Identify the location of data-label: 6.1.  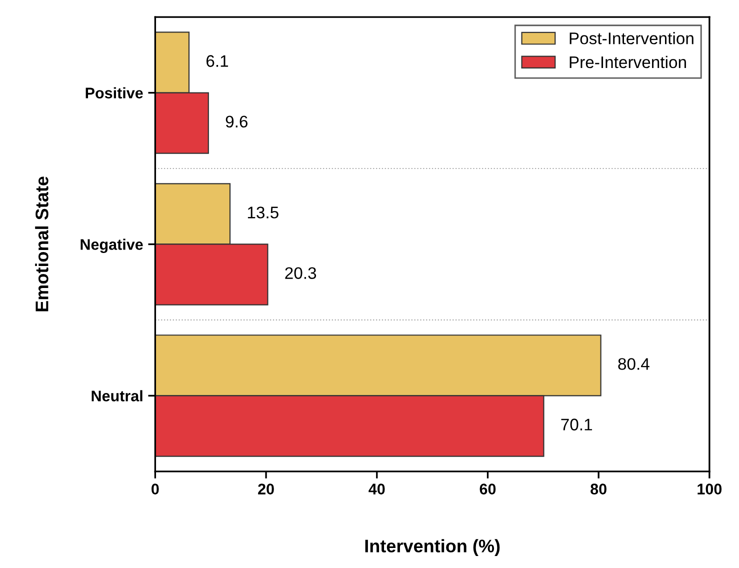
(217, 61).